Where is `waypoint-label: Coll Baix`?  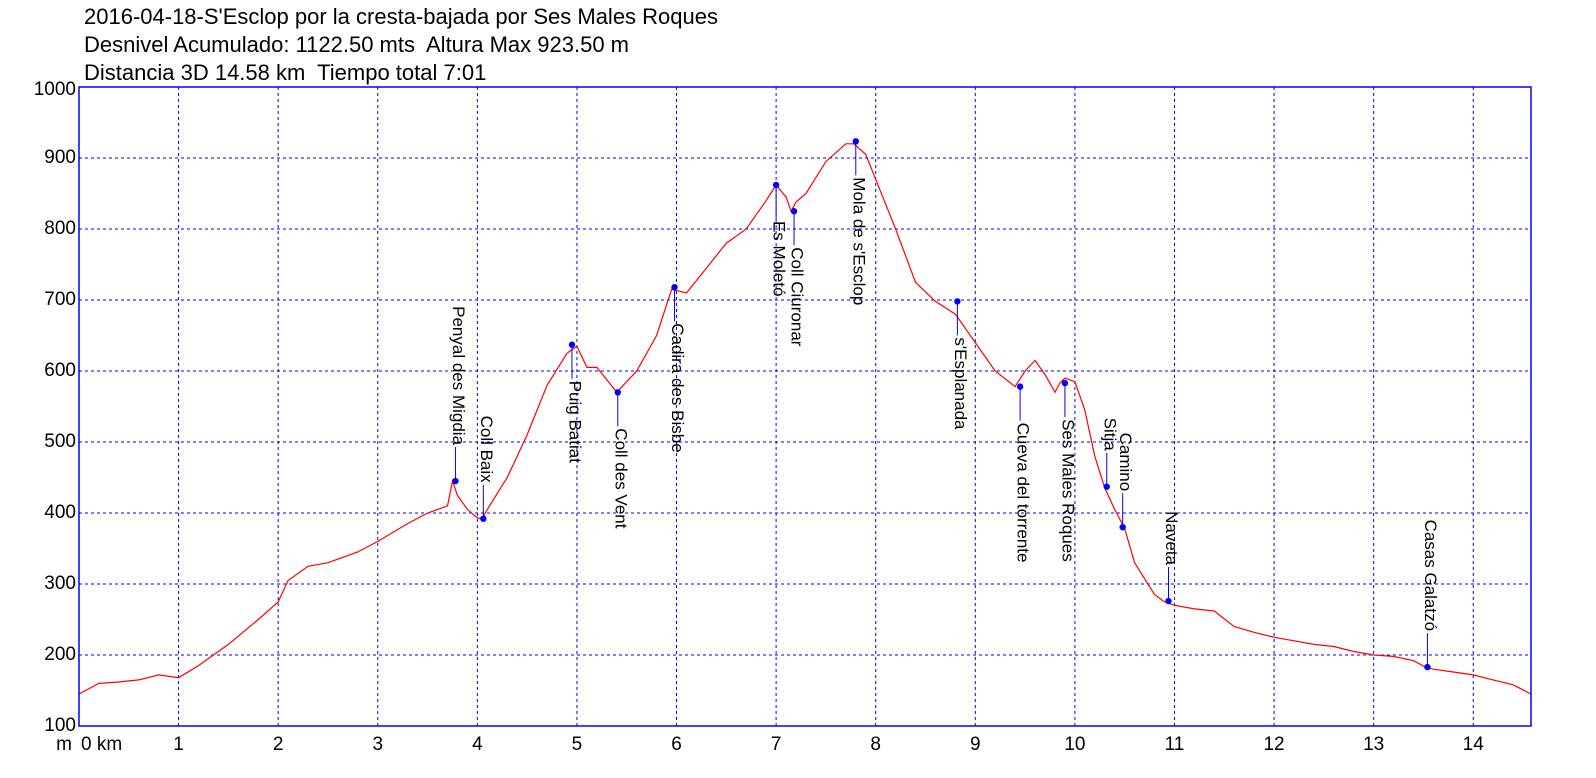
waypoint-label: Coll Baix is located at coordinates (486, 450).